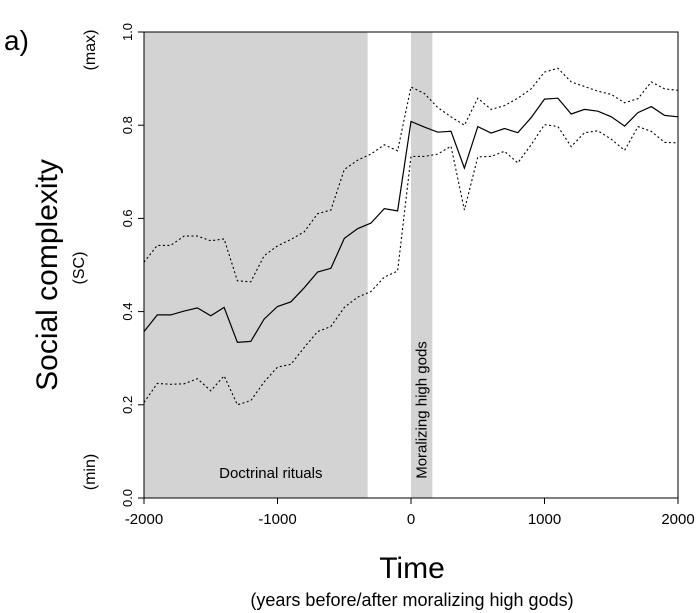 This screenshot has height=613, width=696. Describe the element at coordinates (47, 275) in the screenshot. I see `y-axis-title: Social complexity` at that location.